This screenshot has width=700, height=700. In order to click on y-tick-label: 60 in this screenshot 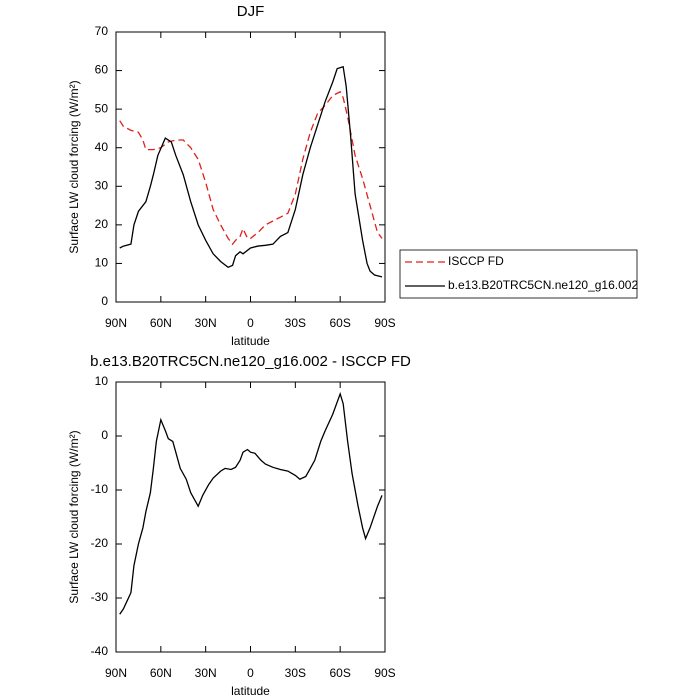, I will do `click(102, 70)`.